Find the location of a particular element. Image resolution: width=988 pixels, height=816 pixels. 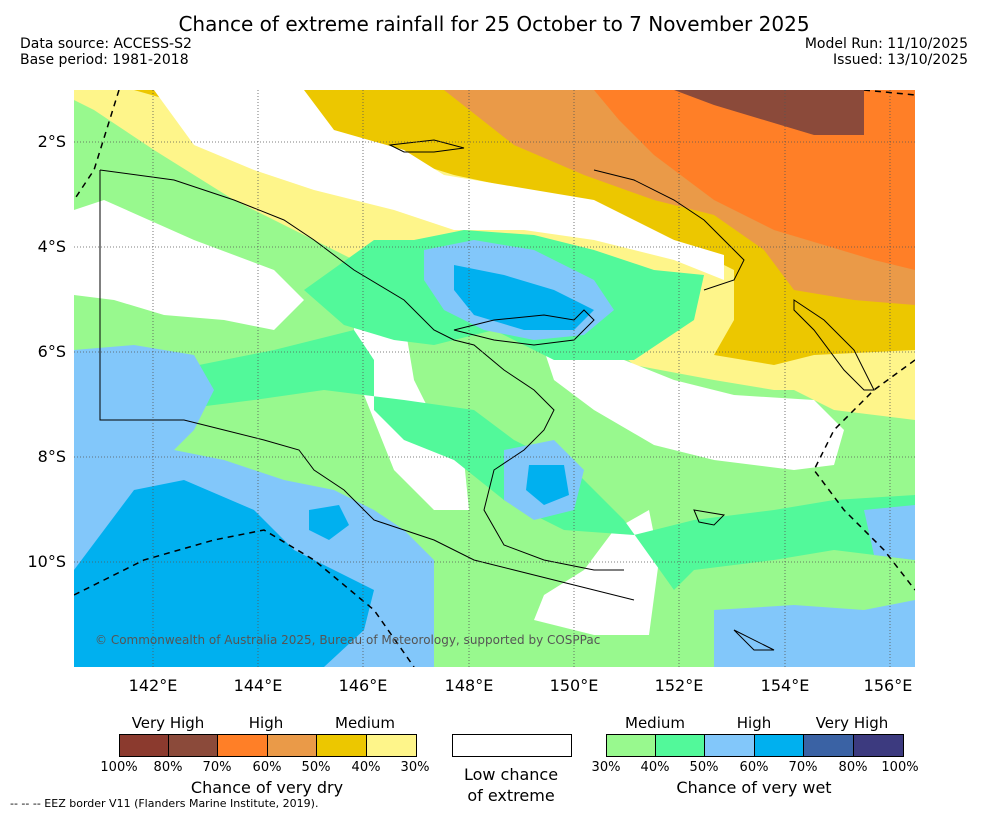

lon-label-146e: 146°E is located at coordinates (363, 685).